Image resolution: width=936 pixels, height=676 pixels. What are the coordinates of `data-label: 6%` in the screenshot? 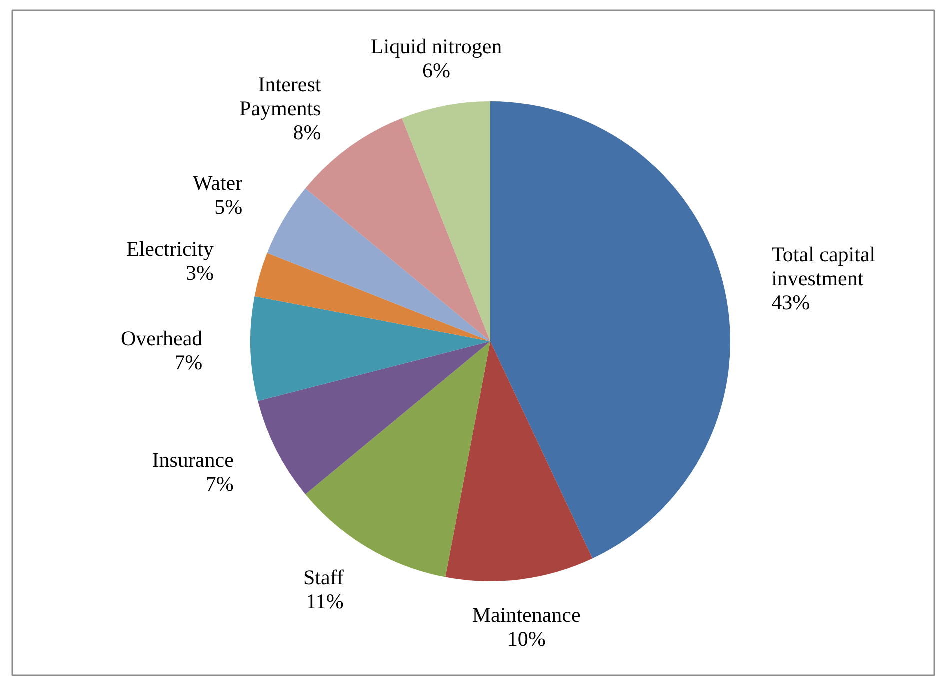 It's located at (436, 70).